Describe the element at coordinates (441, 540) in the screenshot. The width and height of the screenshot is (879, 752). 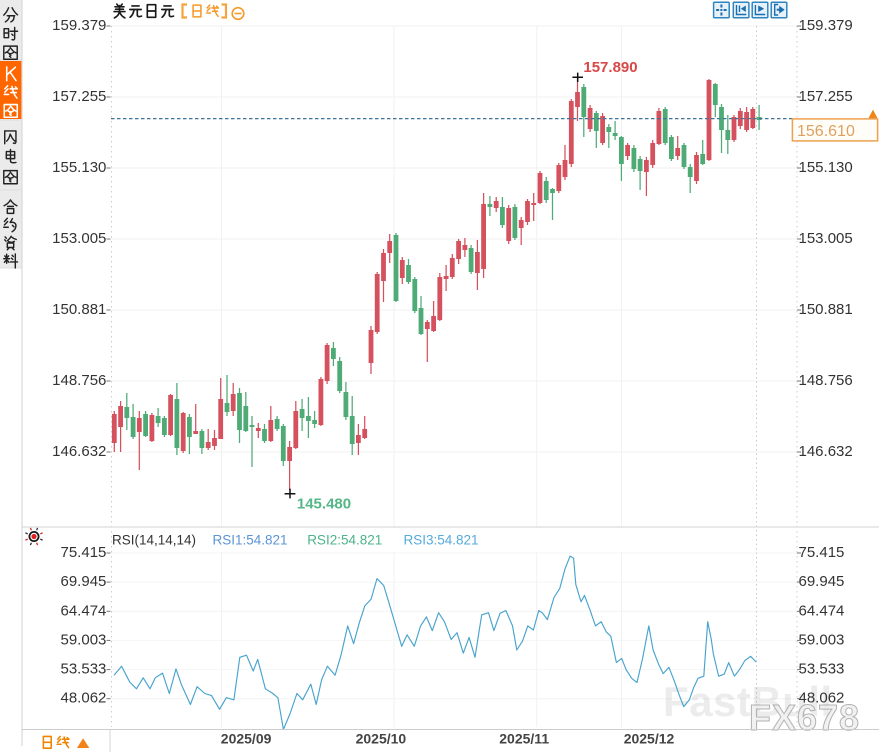
I see `svg-text: RSI3:54.821` at that location.